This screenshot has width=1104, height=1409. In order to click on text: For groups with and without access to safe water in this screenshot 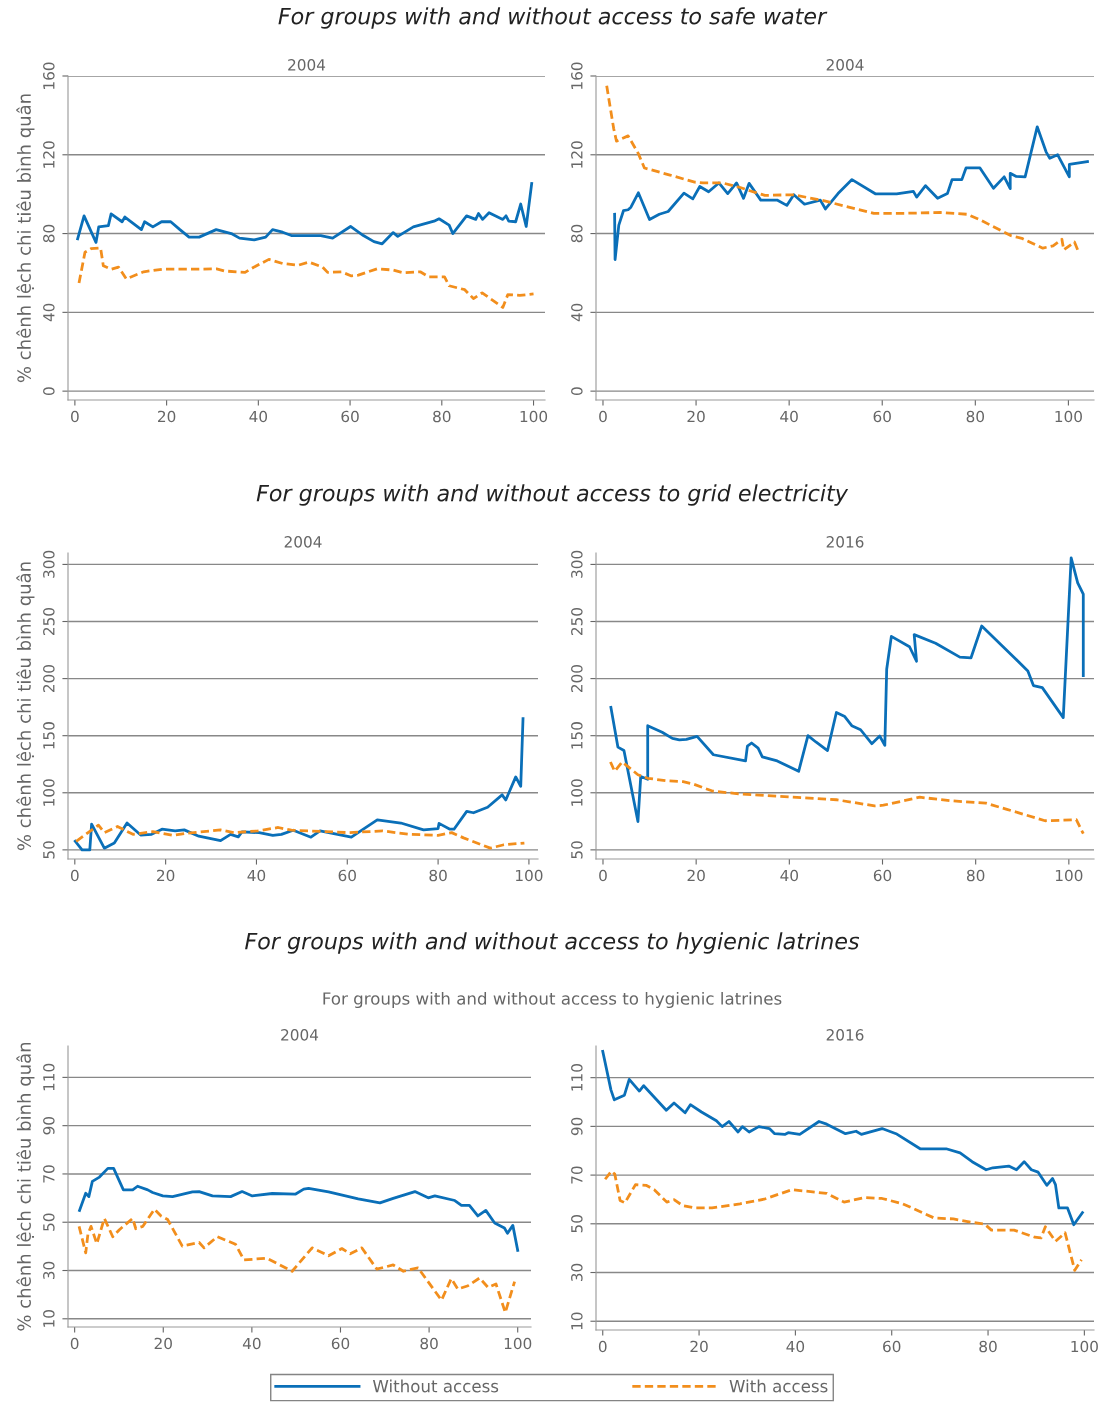, I will do `click(553, 18)`.